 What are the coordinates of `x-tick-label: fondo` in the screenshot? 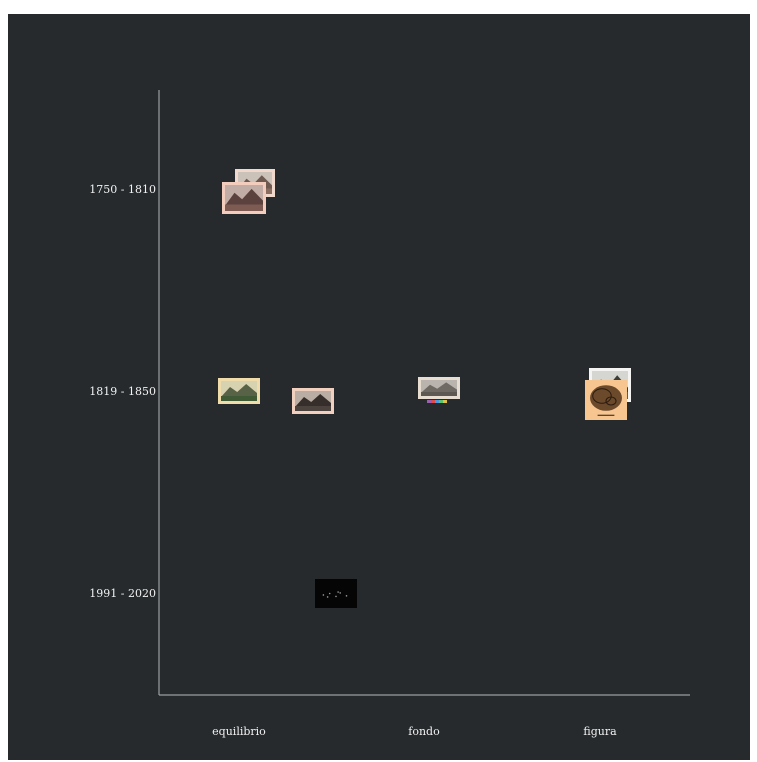 It's located at (424, 731).